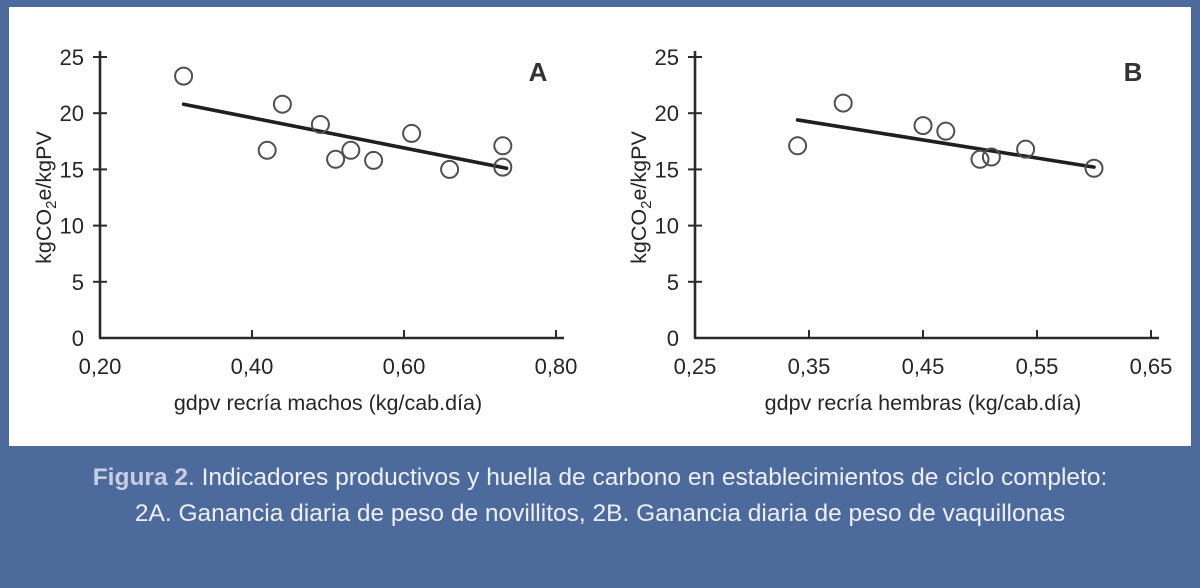  I want to click on panel-letter: B, so click(1133, 72).